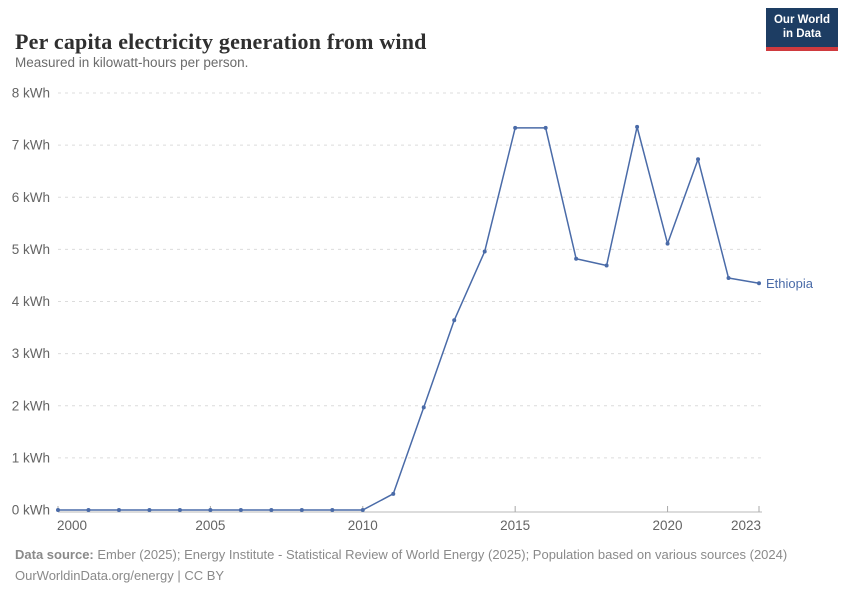 The width and height of the screenshot is (850, 600). Describe the element at coordinates (31, 510) in the screenshot. I see `y-axis-label: 0 kWh` at that location.